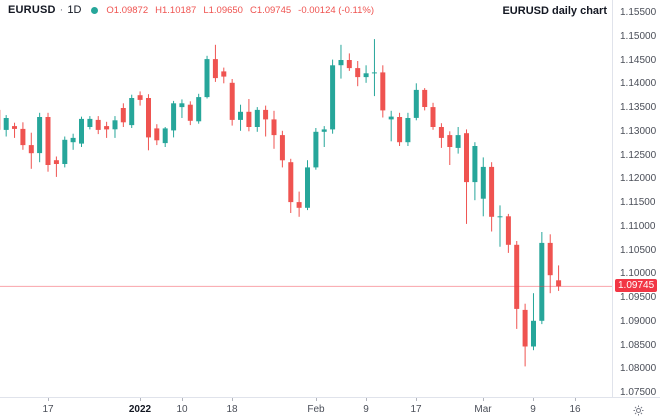 This screenshot has height=419, width=660. Describe the element at coordinates (575, 409) in the screenshot. I see `time-axis-label: 16` at that location.